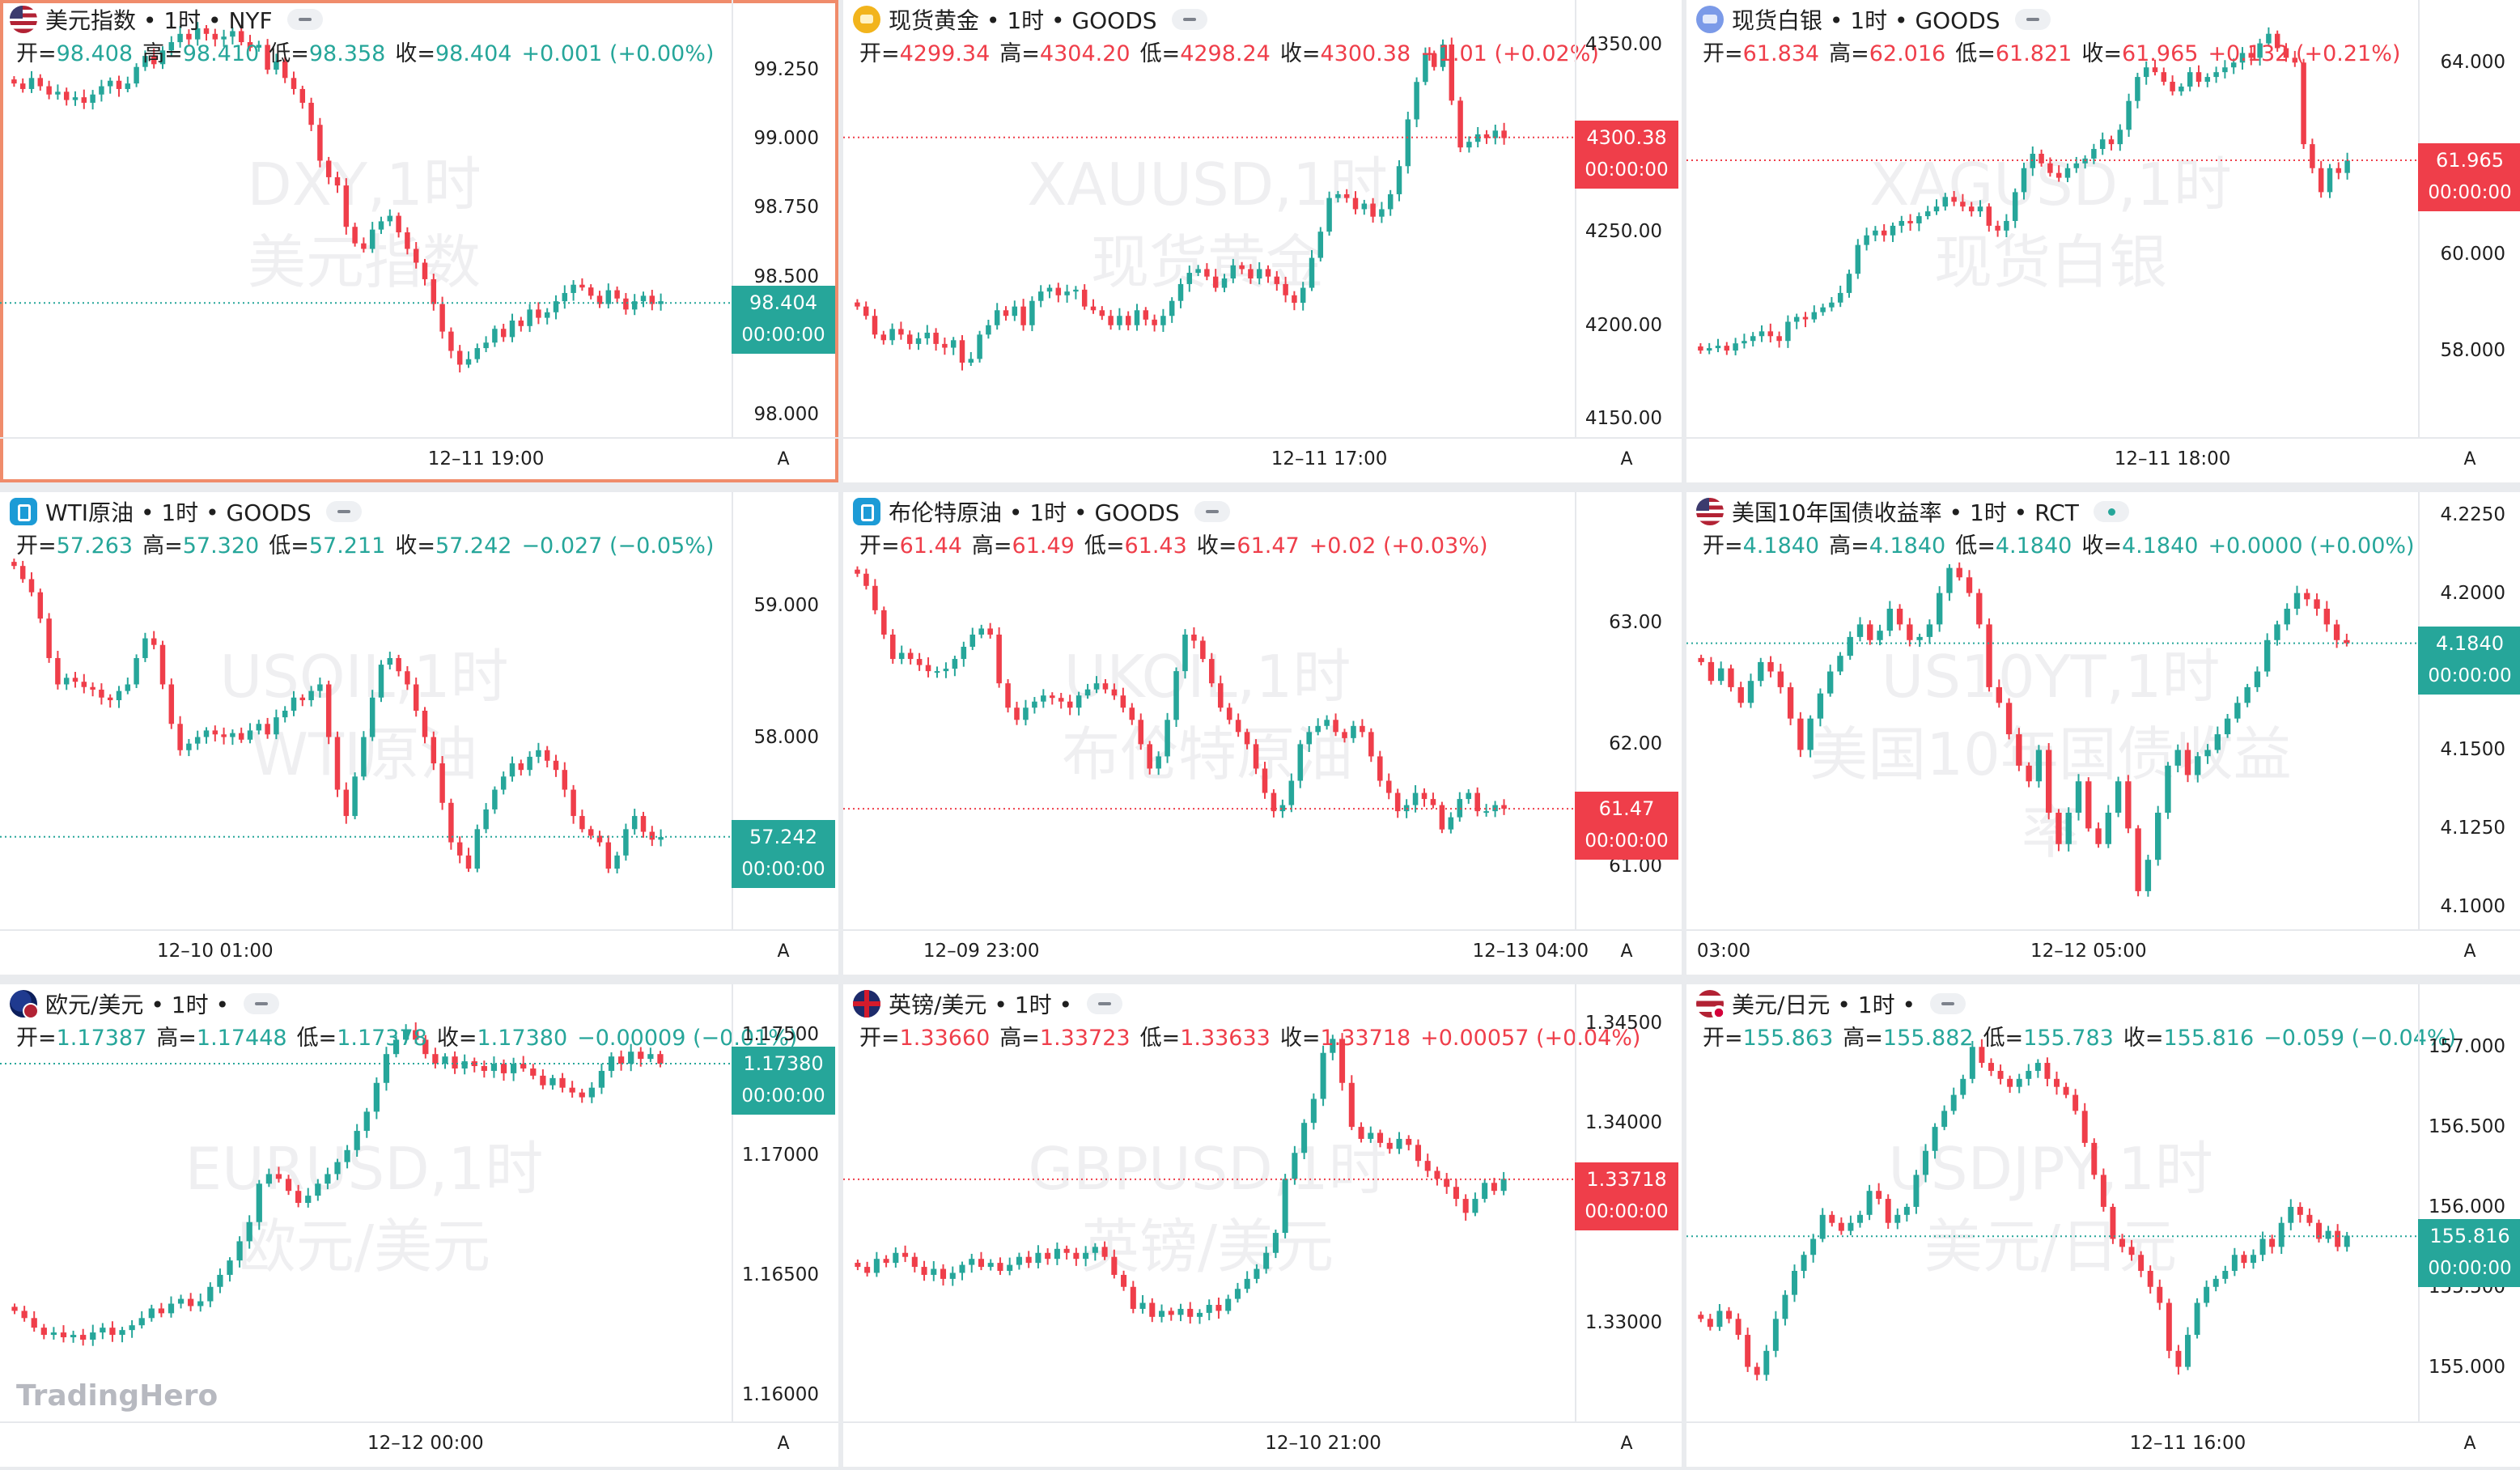  What do you see at coordinates (1263, 459) in the screenshot?
I see `time-axis: A 12–11 17:00` at bounding box center [1263, 459].